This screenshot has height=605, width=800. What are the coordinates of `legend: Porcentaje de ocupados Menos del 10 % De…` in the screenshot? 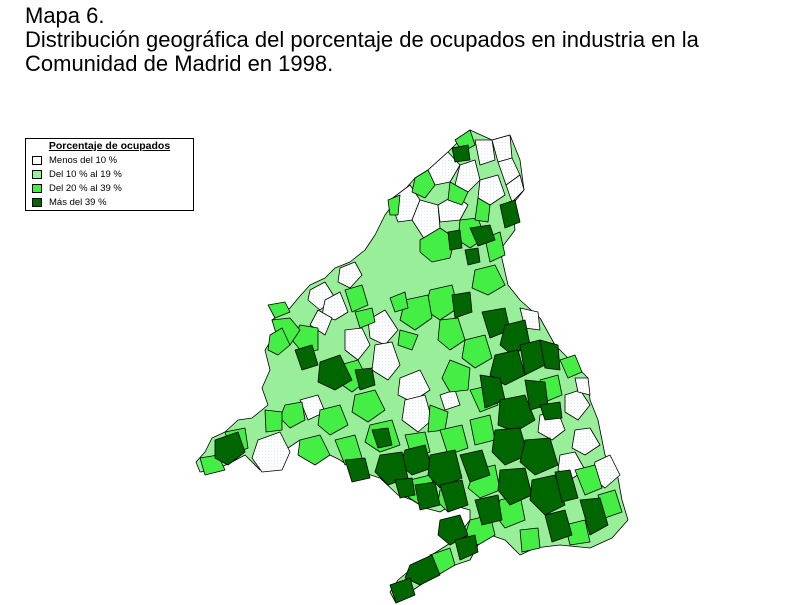 It's located at (109, 174).